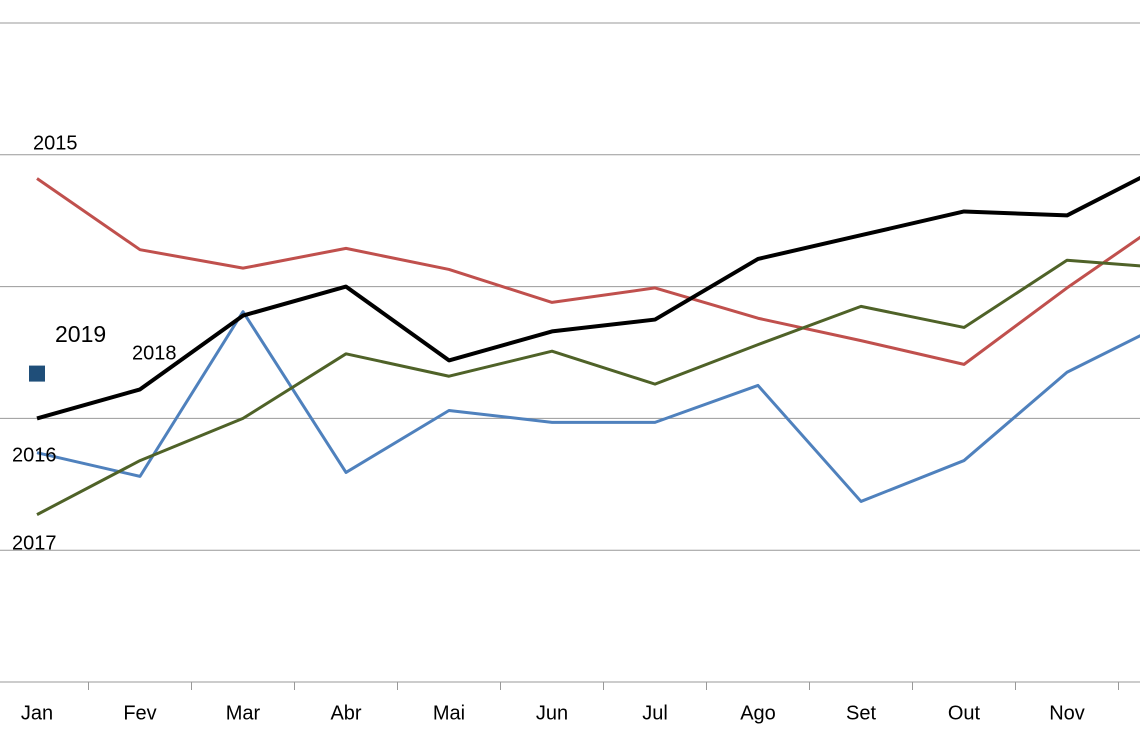  Describe the element at coordinates (243, 713) in the screenshot. I see `x-tick-label: Mar` at that location.